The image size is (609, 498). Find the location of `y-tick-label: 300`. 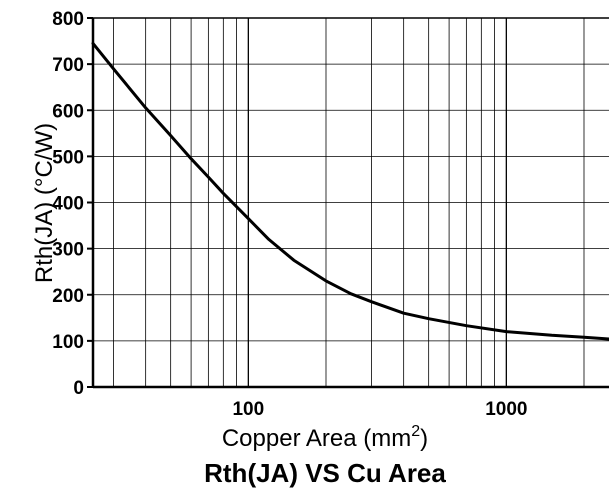

y-tick-label: 300 is located at coordinates (68, 250).